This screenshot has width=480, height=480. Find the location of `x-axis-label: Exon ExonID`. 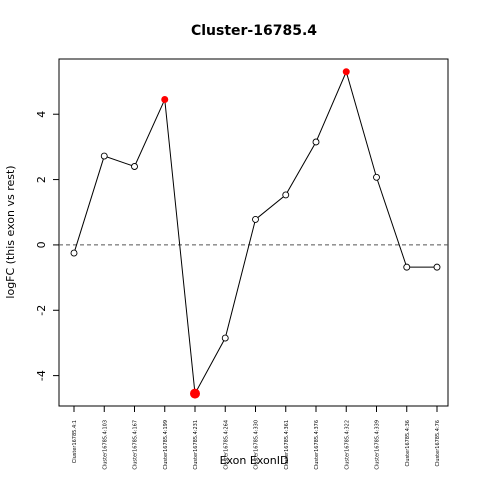

x-axis-label: Exon ExonID is located at coordinates (254, 460).